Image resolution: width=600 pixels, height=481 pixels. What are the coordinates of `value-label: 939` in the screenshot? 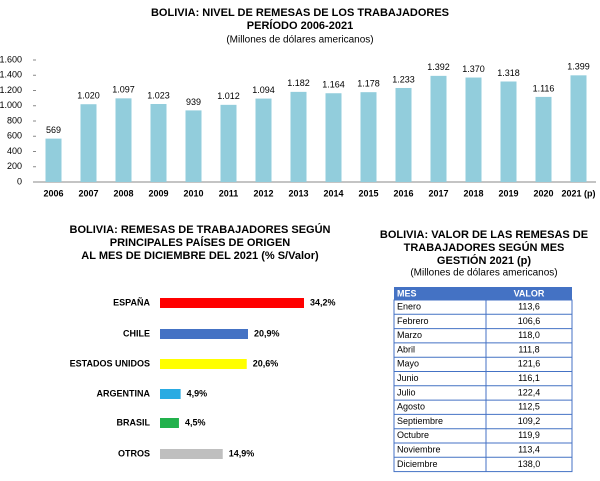 It's located at (193, 102).